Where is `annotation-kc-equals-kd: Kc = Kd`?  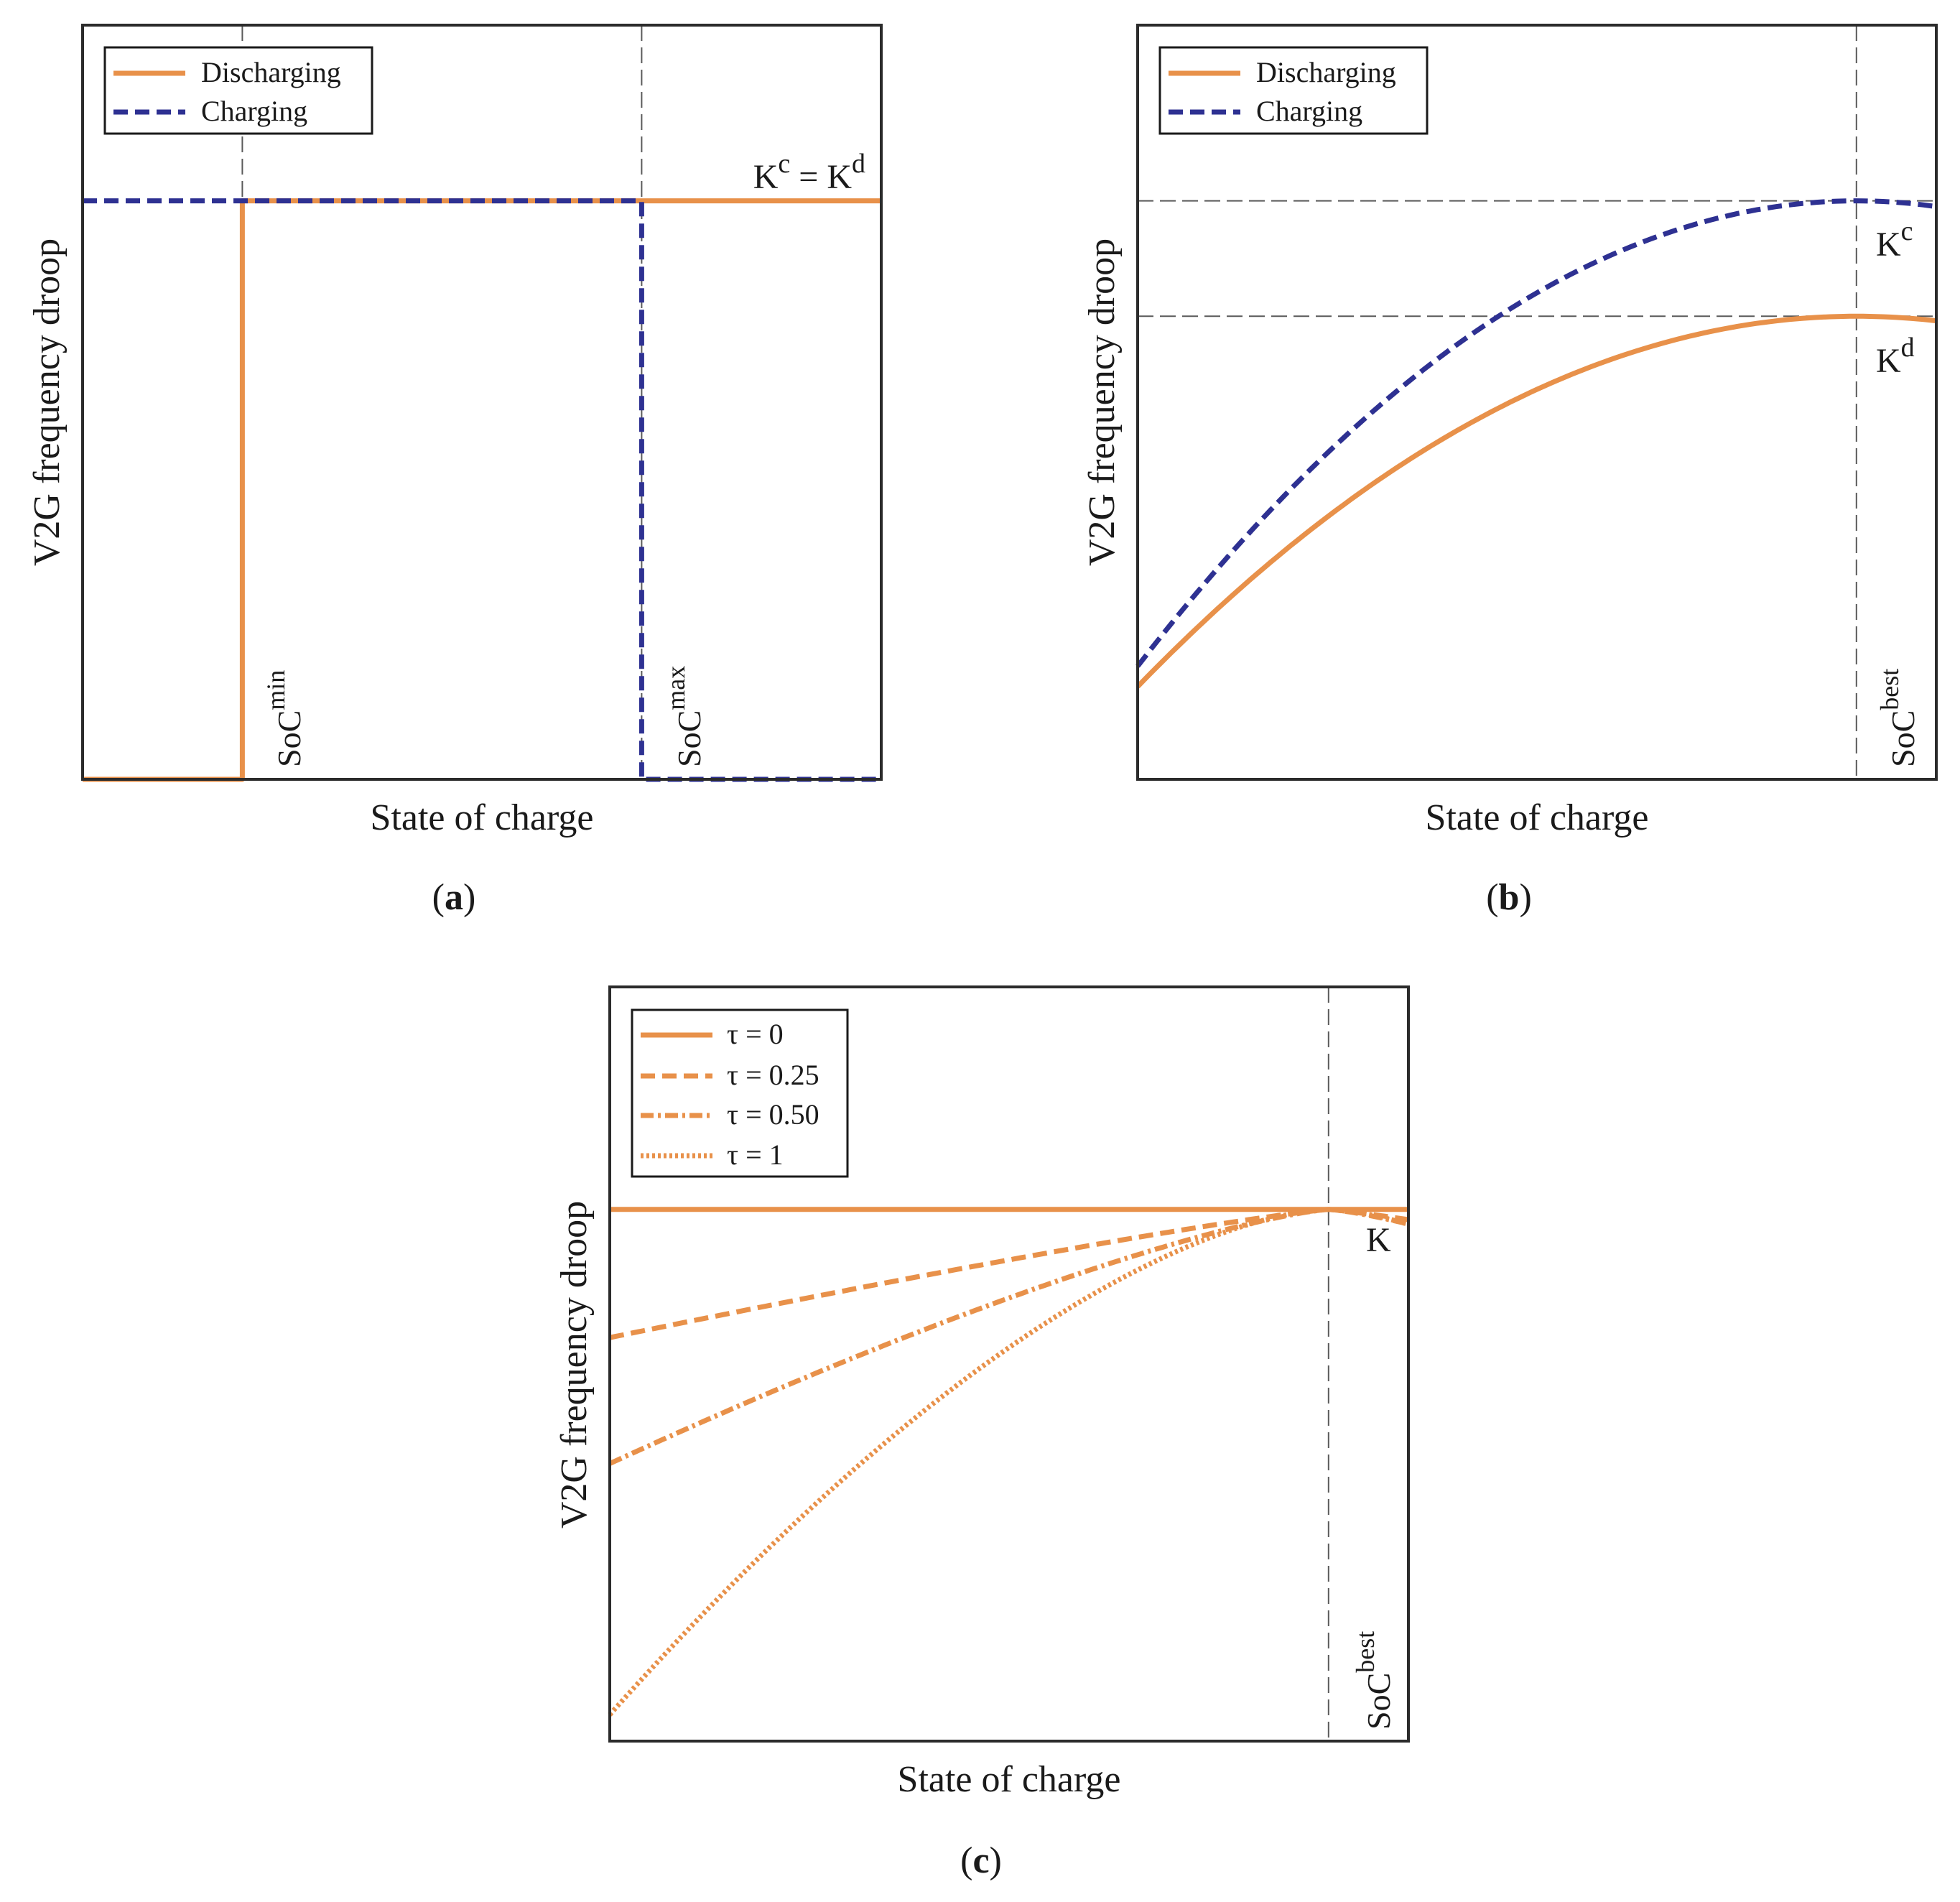 annotation-kc-equals-kd: Kc = Kd is located at coordinates (809, 172).